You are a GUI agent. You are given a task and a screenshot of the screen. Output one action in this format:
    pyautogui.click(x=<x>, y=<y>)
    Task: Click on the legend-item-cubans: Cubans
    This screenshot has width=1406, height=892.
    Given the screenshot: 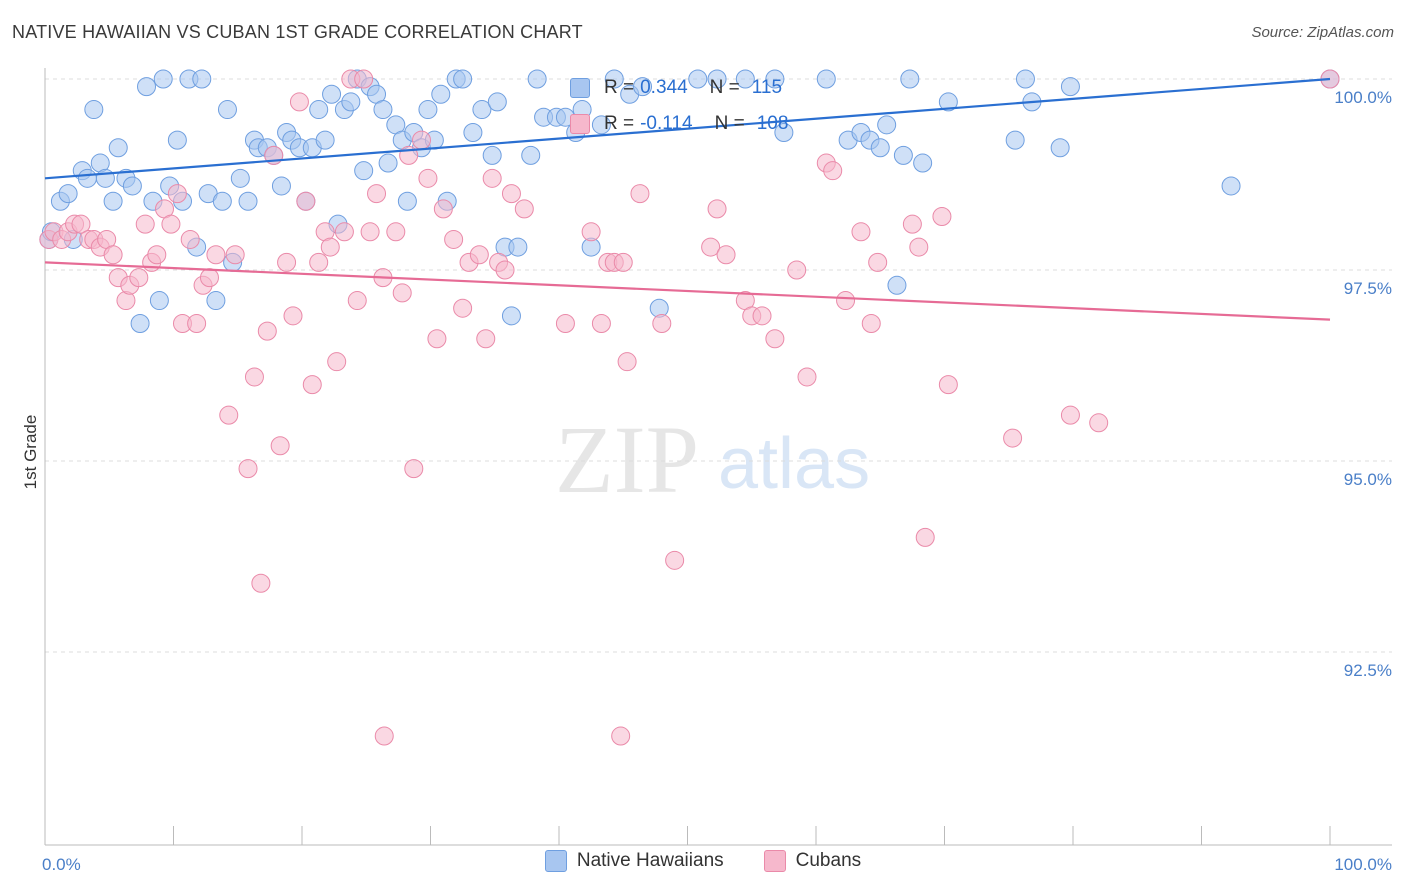 What is the action you would take?
    pyautogui.click(x=812, y=861)
    